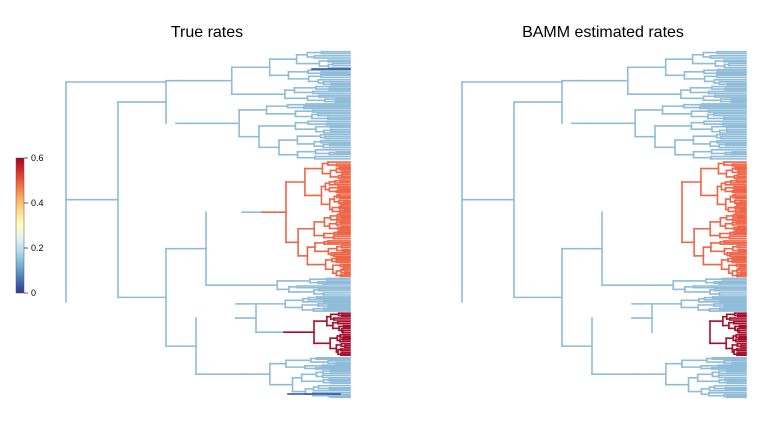 Image resolution: width=784 pixels, height=428 pixels. Describe the element at coordinates (37, 203) in the screenshot. I see `colorbar-tick-label: 0.4` at that location.